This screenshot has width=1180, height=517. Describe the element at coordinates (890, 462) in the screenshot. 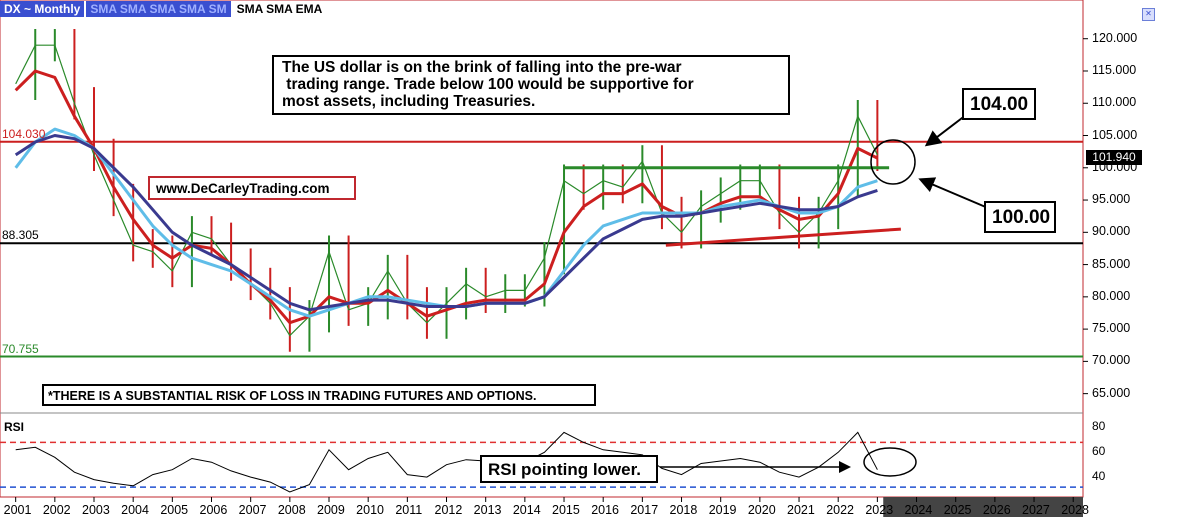

I see `rsi-circle-mark` at that location.